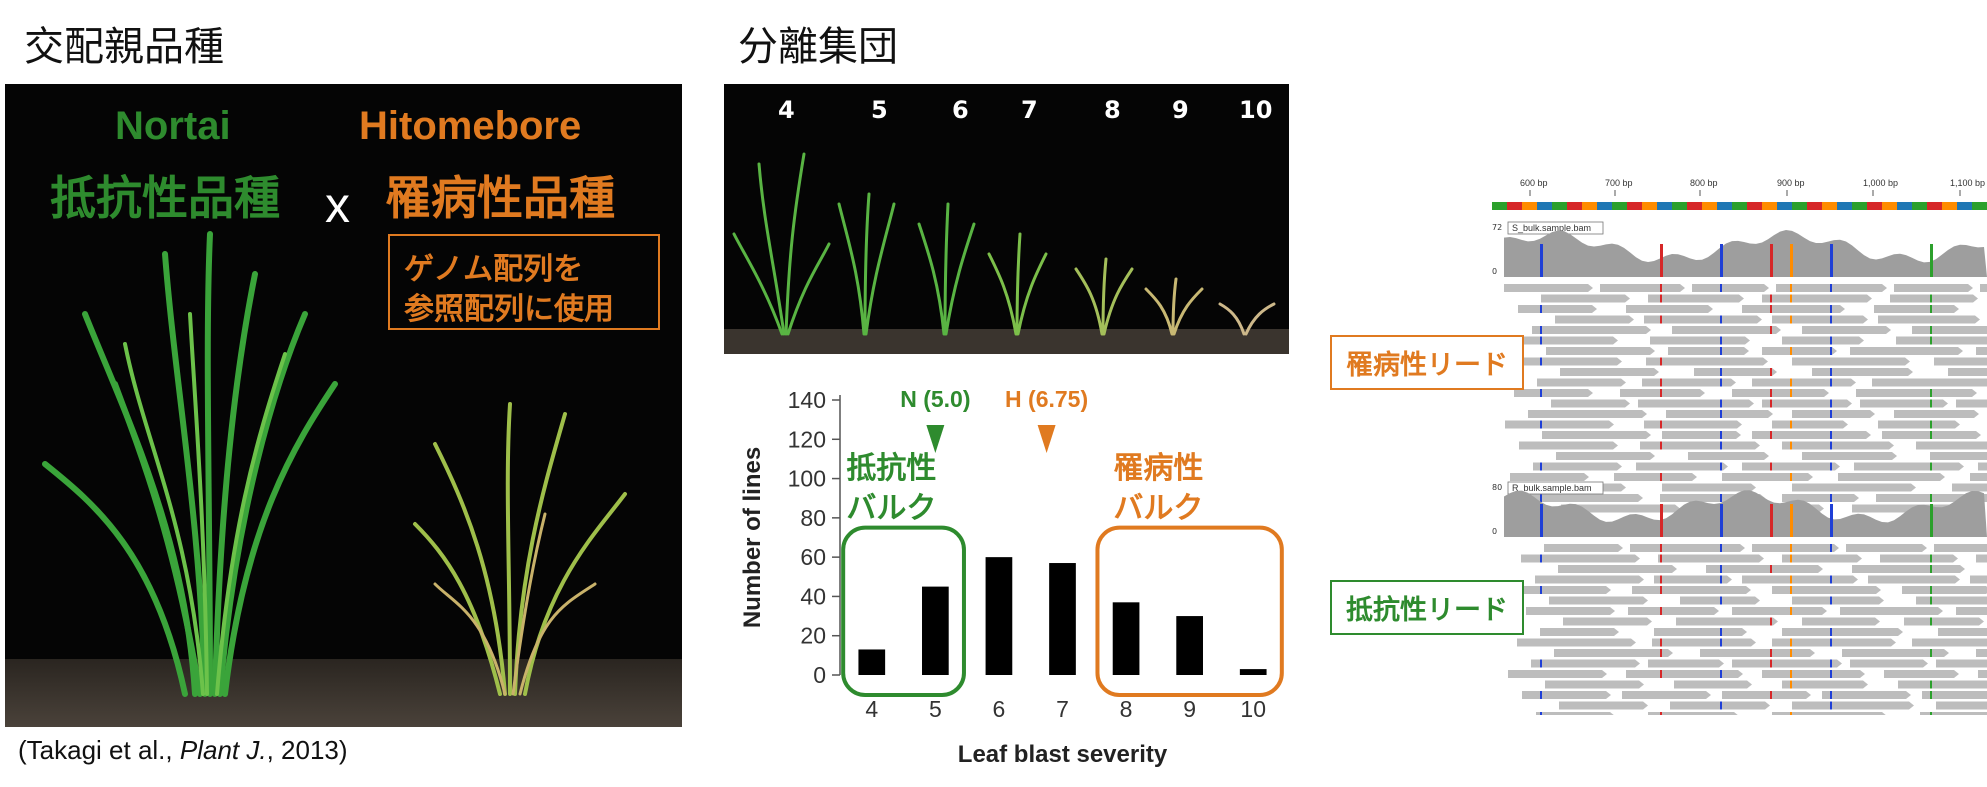 The image size is (1987, 787). What do you see at coordinates (494, 269) in the screenshot?
I see `reference-note-line1: ゲノム配列を` at bounding box center [494, 269].